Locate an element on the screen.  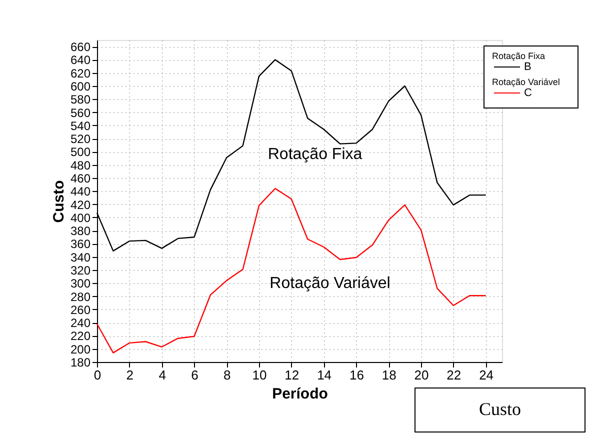
y-tick-label: 560 is located at coordinates (80, 113).